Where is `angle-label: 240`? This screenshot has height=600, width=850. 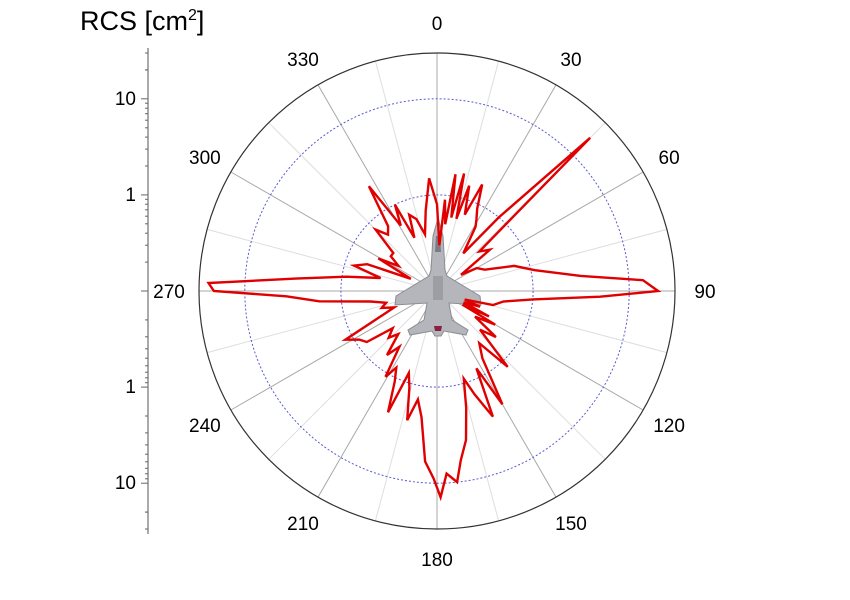 angle-label: 240 is located at coordinates (205, 426).